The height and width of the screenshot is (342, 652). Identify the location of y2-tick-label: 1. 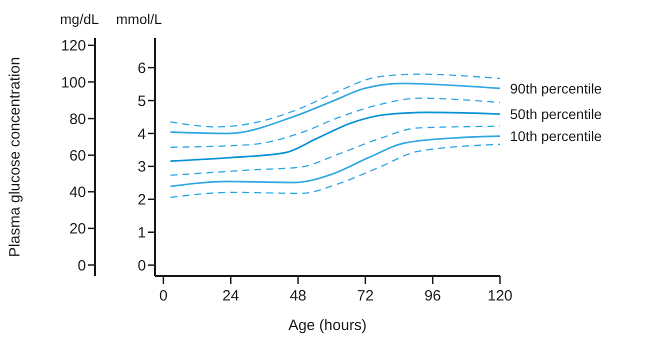
(142, 233).